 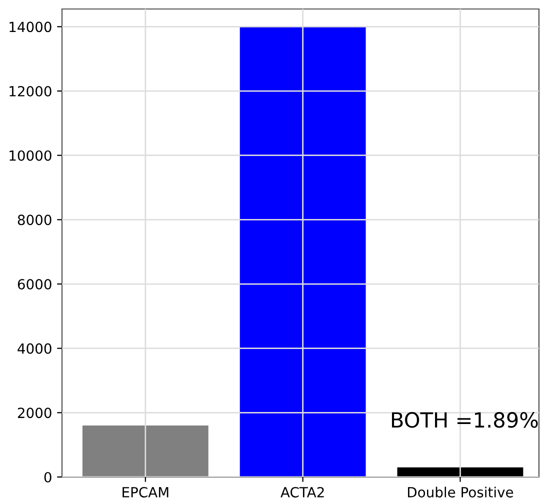 I want to click on x-tick-label: EPCAM, so click(x=145, y=492).